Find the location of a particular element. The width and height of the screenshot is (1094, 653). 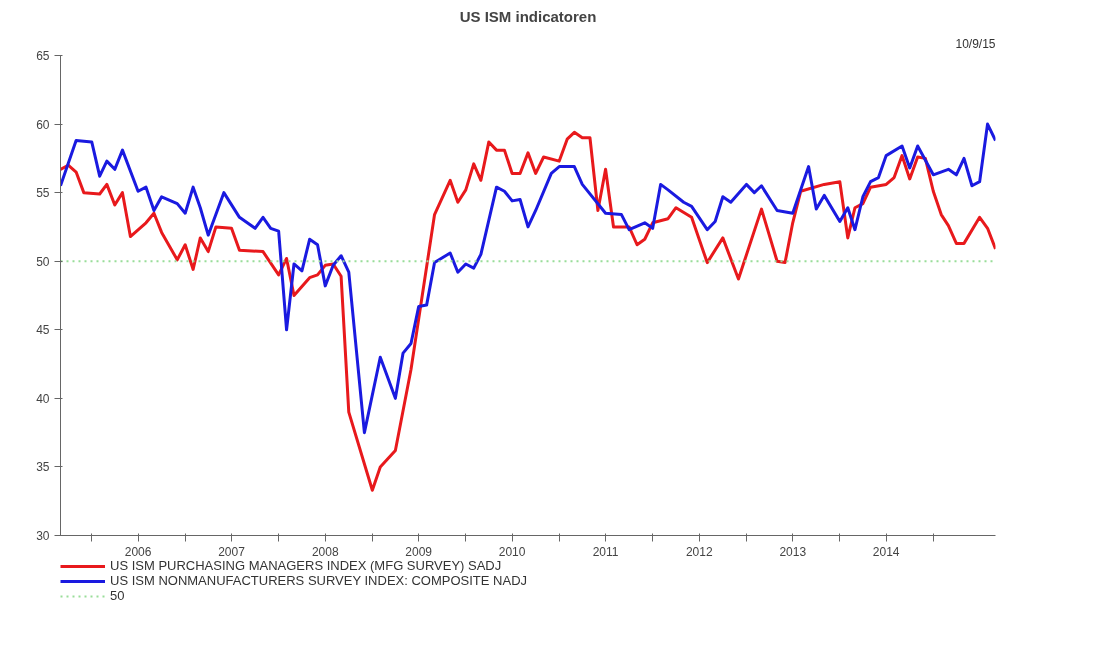

x-tick-label: 2006 is located at coordinates (138, 551).